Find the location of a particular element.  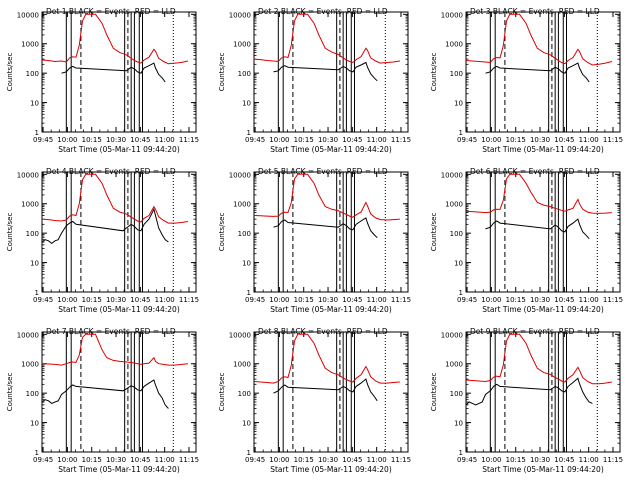

panel-title: Det 9 BLACK = Events, RED = LLD is located at coordinates (535, 331).